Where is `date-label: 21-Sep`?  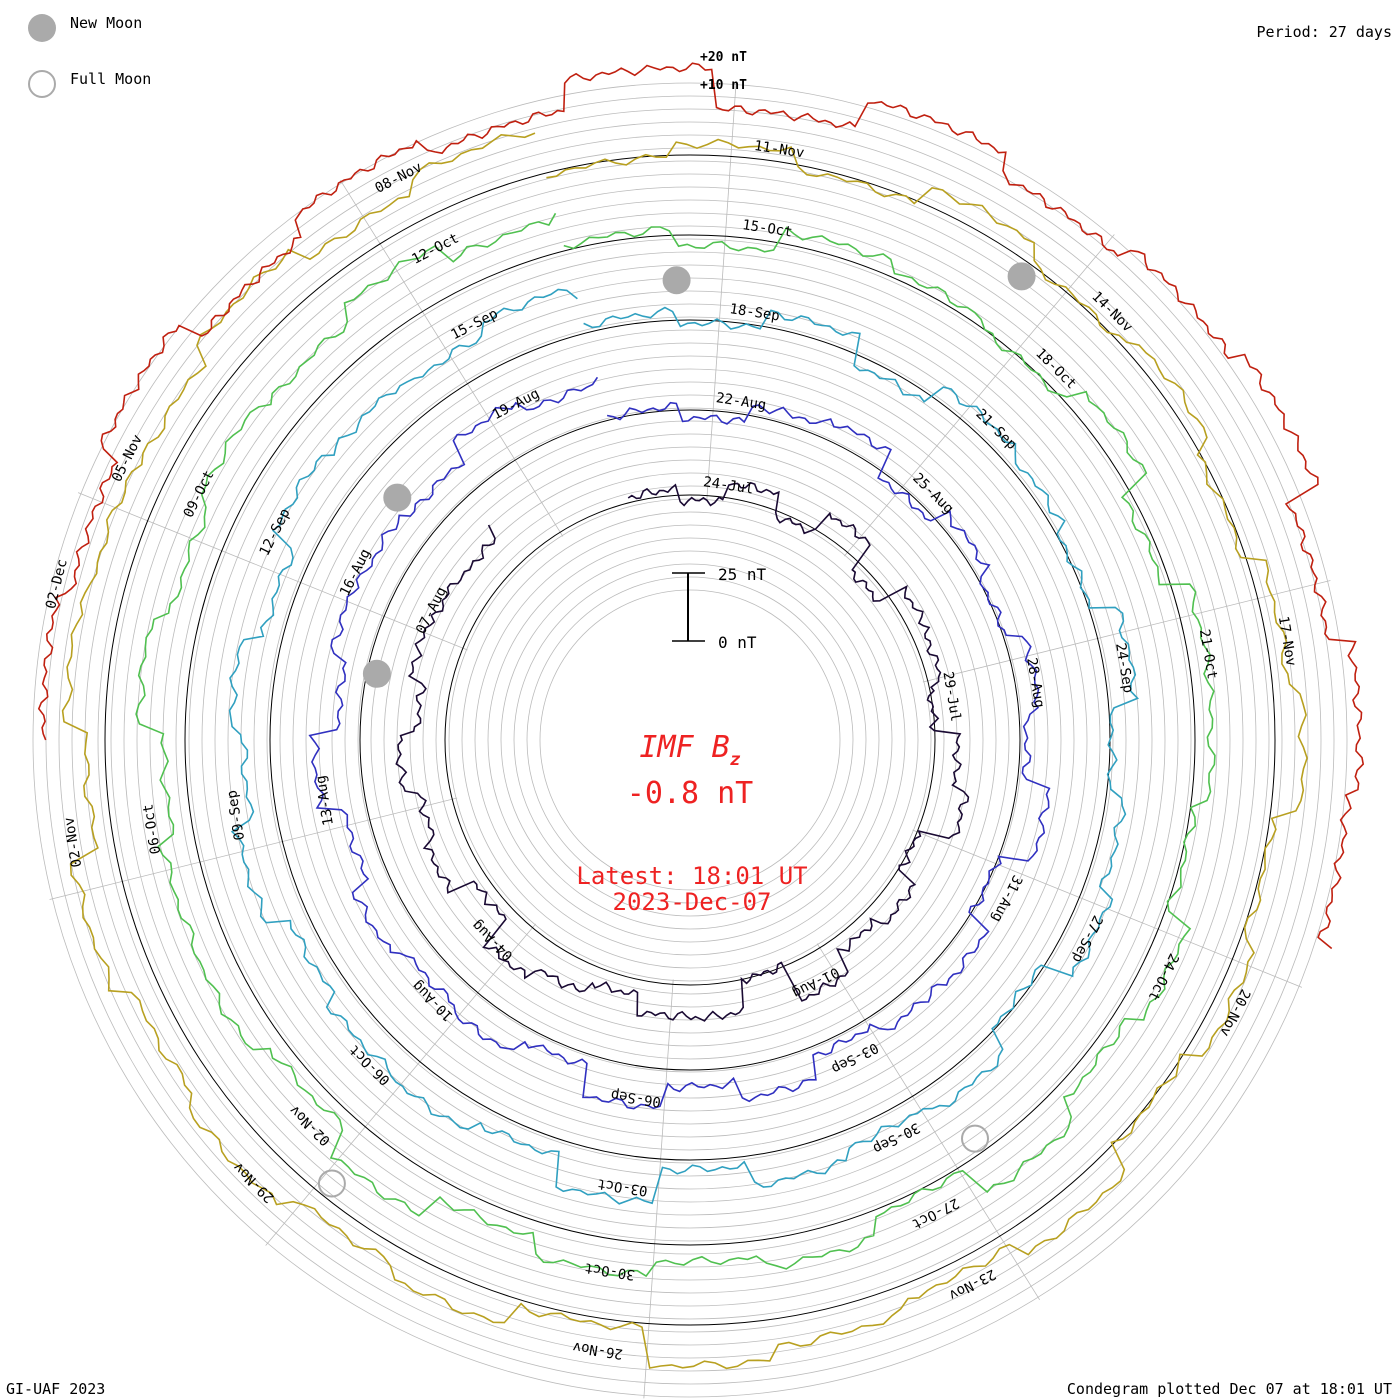 date-label: 21-Sep is located at coordinates (995, 429).